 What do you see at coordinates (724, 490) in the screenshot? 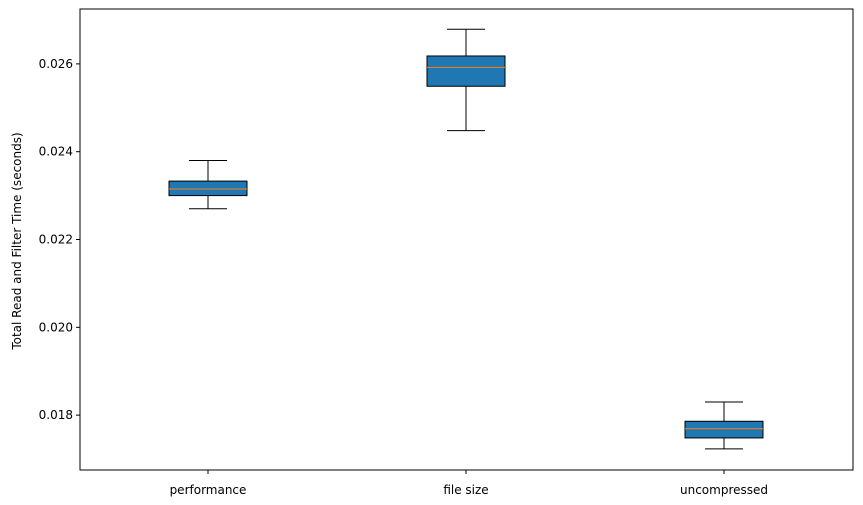
I see `x-tick-label: uncompressed` at bounding box center [724, 490].